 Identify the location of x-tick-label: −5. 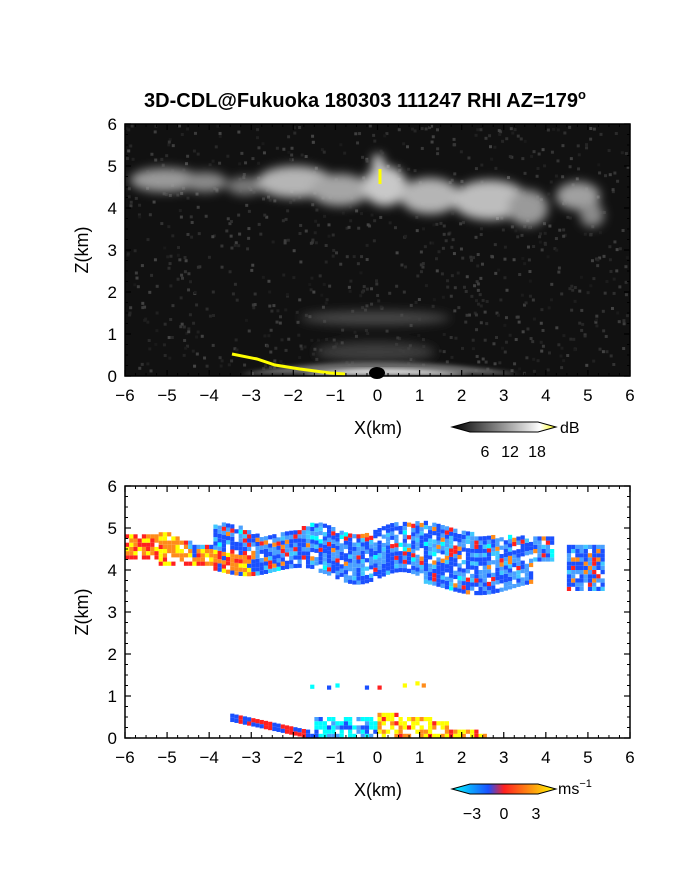
(166, 395).